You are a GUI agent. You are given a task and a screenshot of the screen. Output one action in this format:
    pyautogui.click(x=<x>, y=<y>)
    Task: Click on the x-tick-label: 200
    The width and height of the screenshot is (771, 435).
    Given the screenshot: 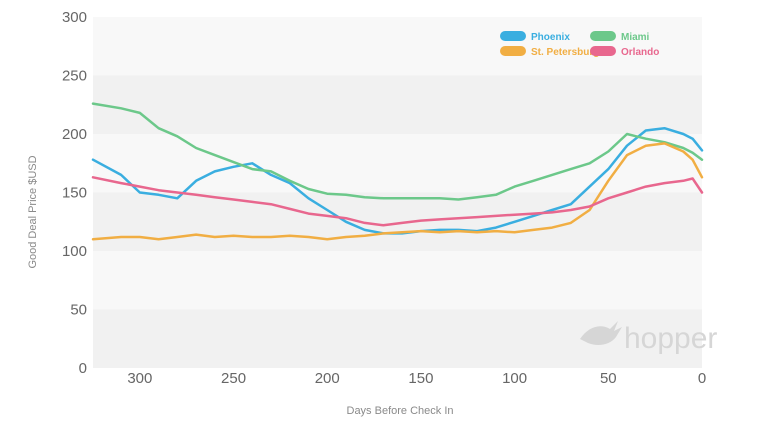 What is the action you would take?
    pyautogui.click(x=327, y=378)
    